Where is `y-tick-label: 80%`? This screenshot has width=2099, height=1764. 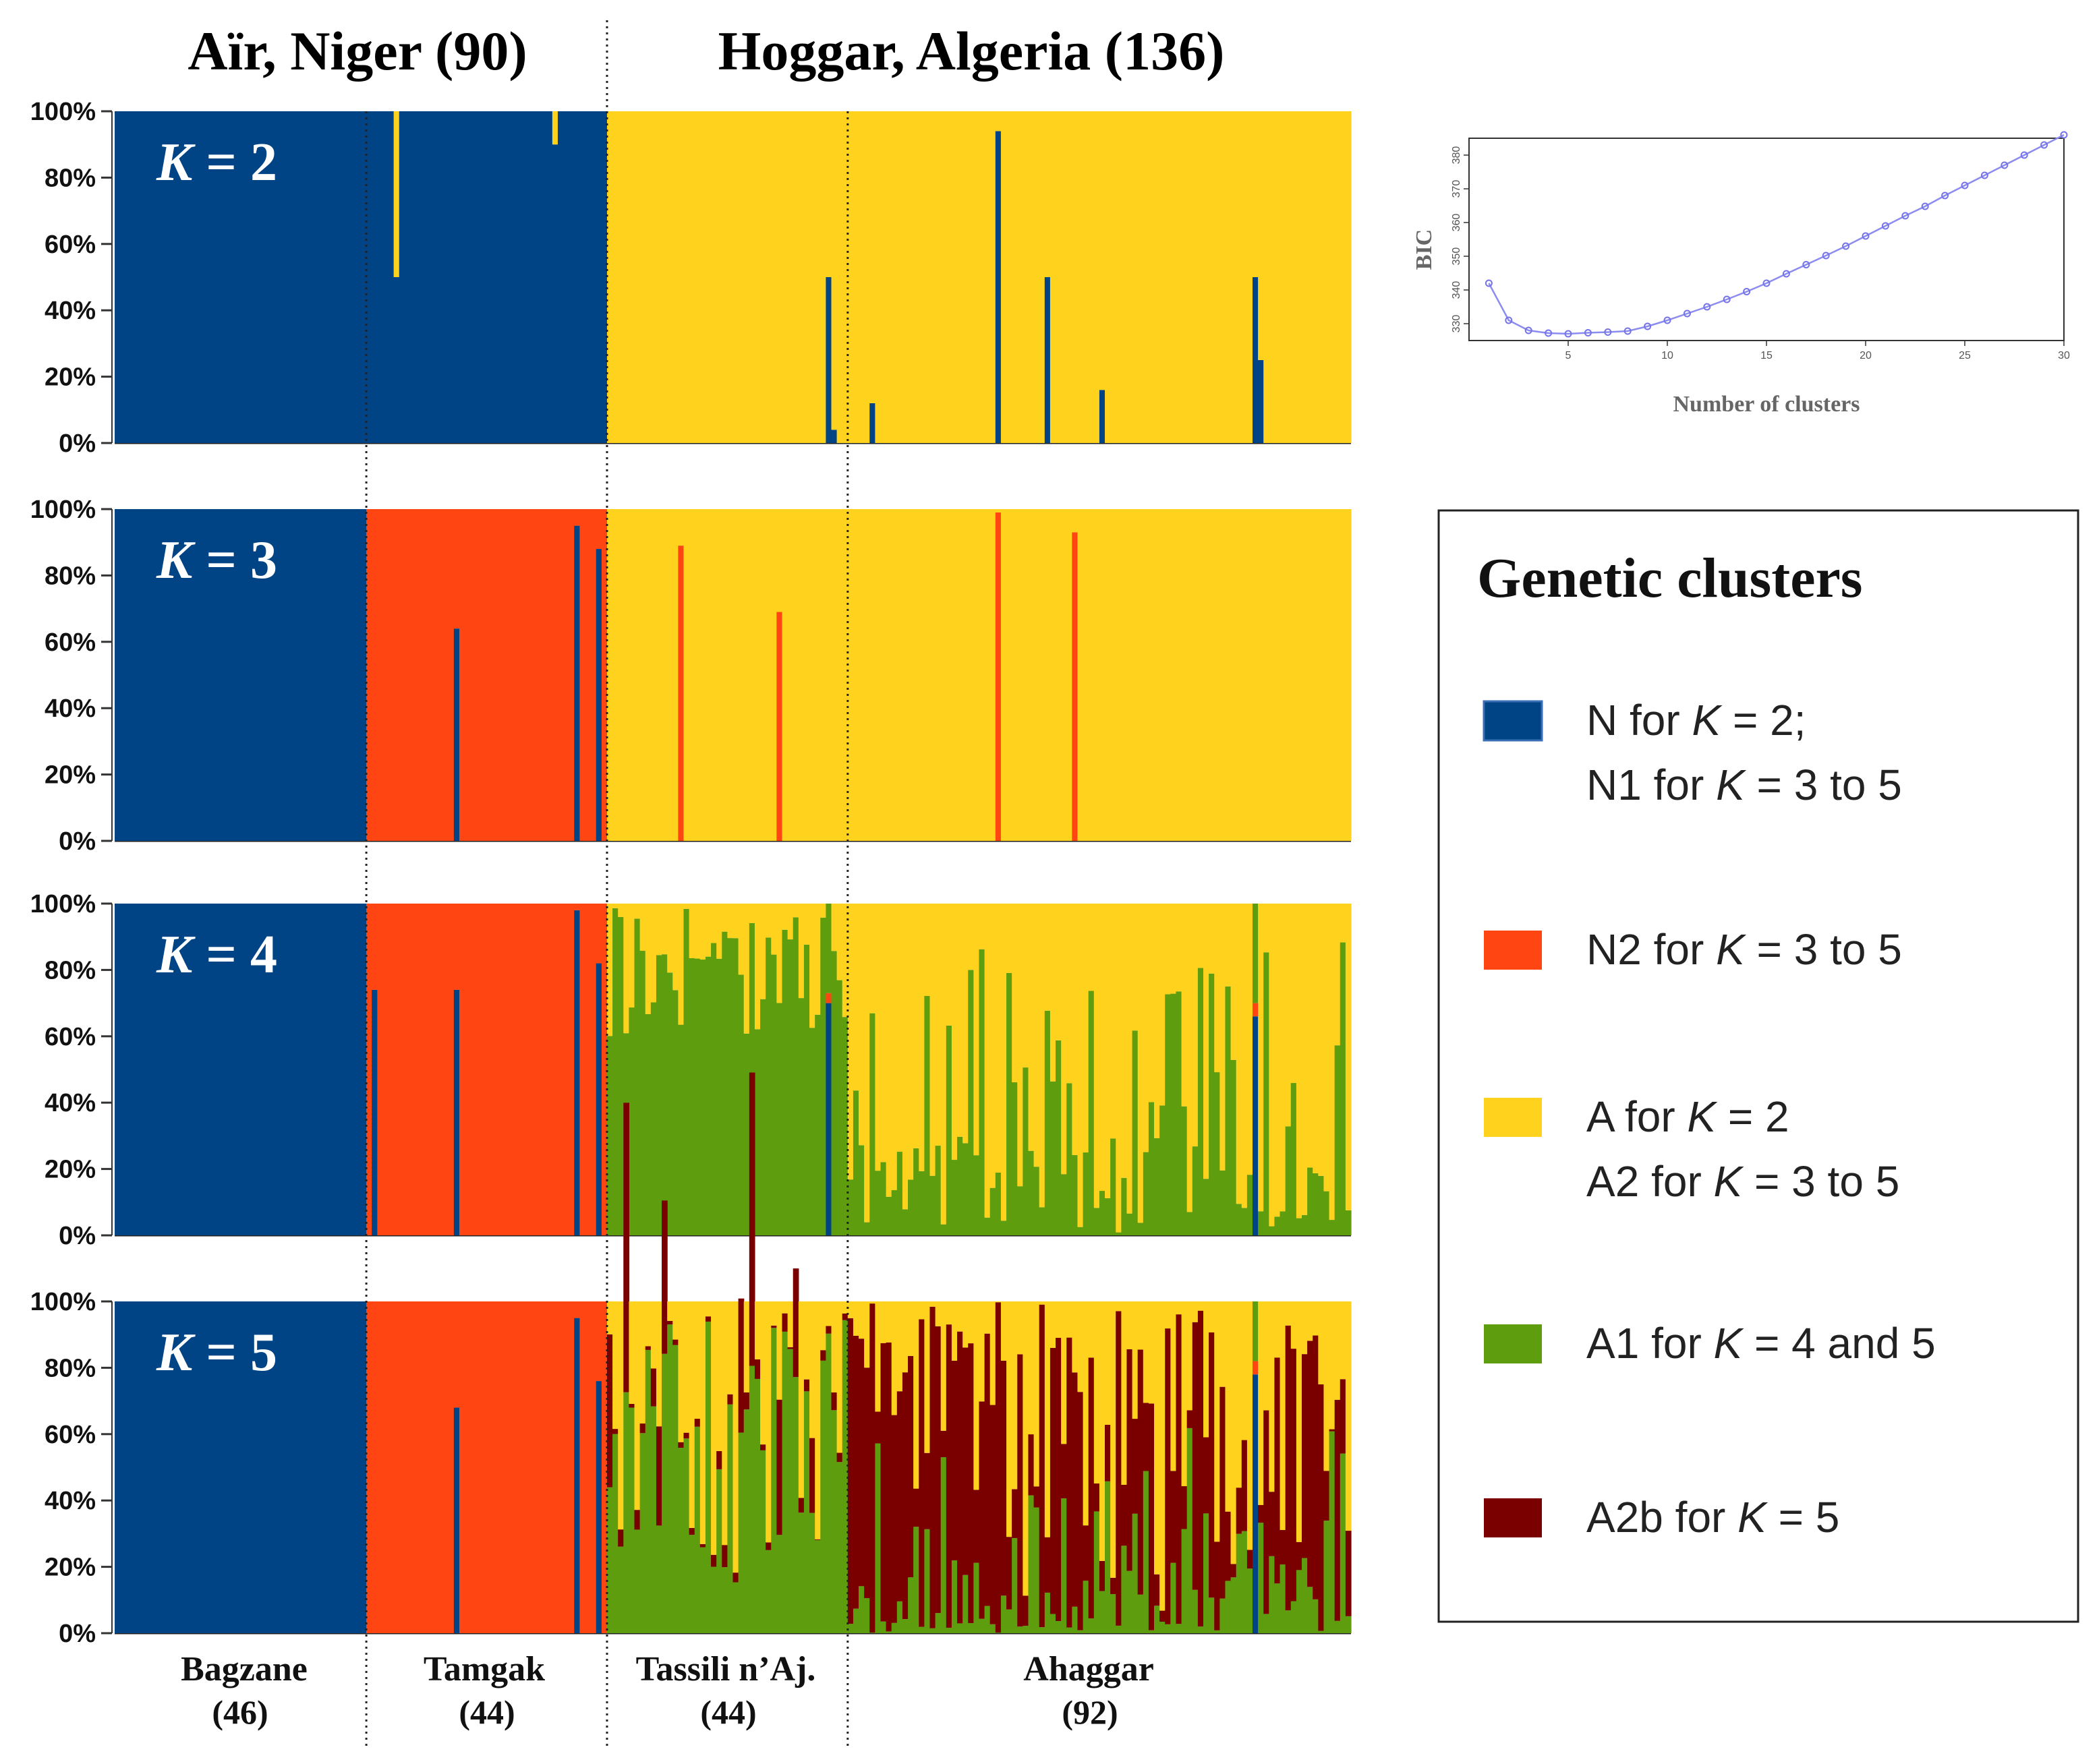 y-tick-label: 80% is located at coordinates (70, 178).